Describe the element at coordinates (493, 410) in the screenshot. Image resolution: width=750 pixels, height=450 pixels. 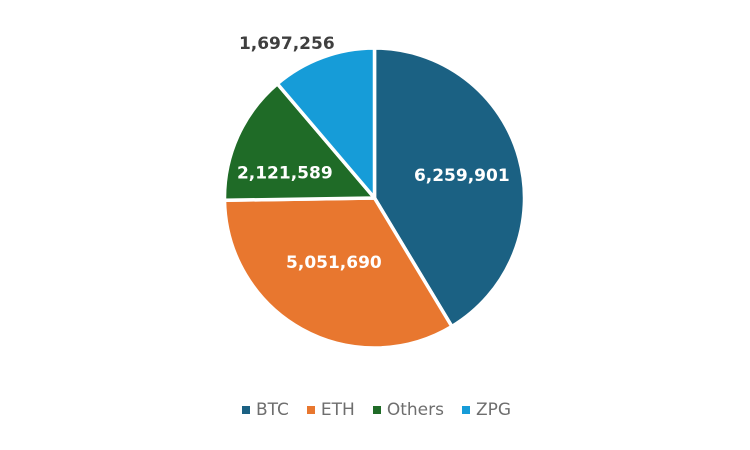
I see `legend-item-label: ZPG` at that location.